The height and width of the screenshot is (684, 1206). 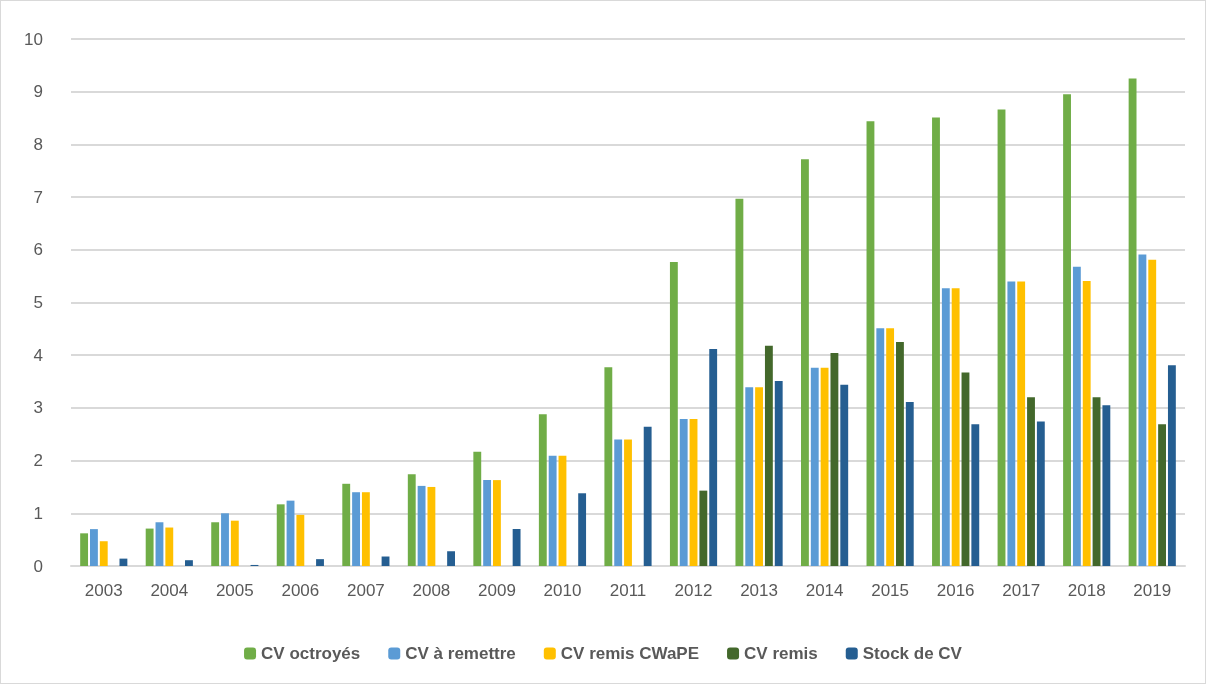 What do you see at coordinates (955, 590) in the screenshot?
I see `x-tick-label: 2016` at bounding box center [955, 590].